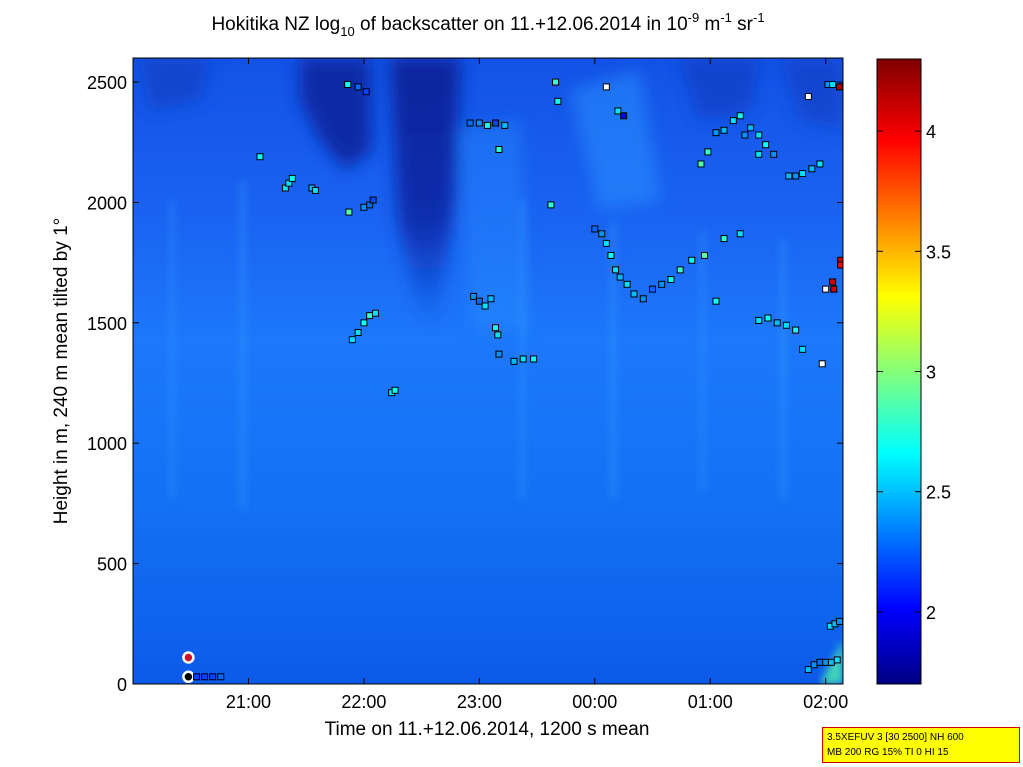 The width and height of the screenshot is (1023, 767). I want to click on y-tick-label: 1500, so click(107, 324).